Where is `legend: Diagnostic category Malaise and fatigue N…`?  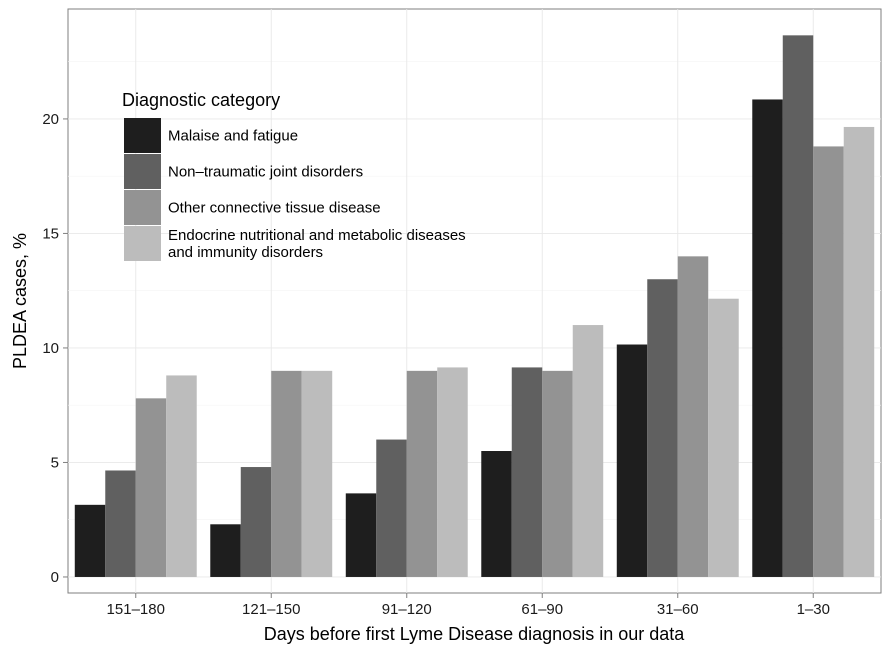
legend: Diagnostic category Malaise and fatigue N… is located at coordinates (294, 175).